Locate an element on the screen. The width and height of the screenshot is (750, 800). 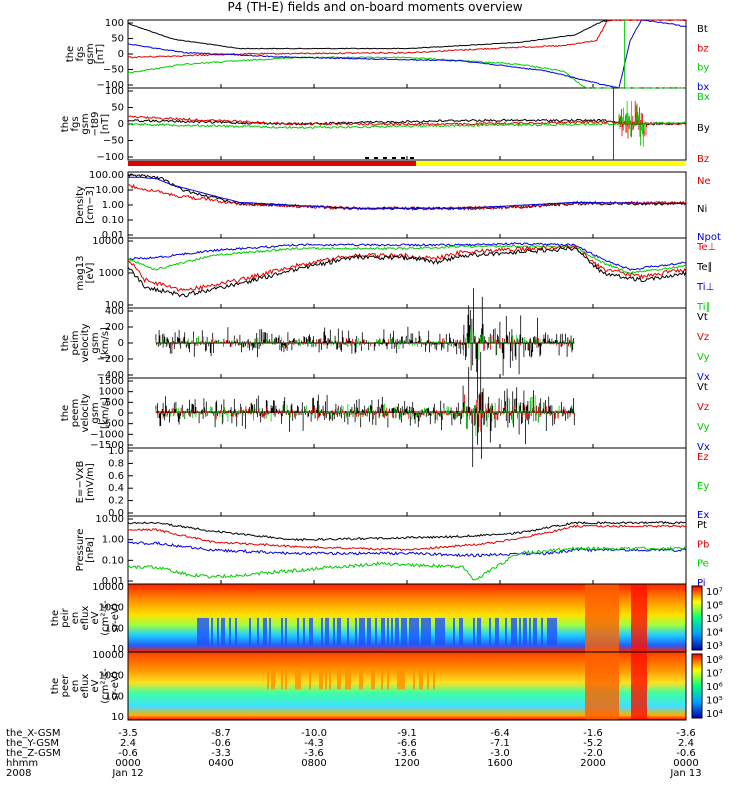
ephemeris-value: -5.2 is located at coordinates (593, 743).